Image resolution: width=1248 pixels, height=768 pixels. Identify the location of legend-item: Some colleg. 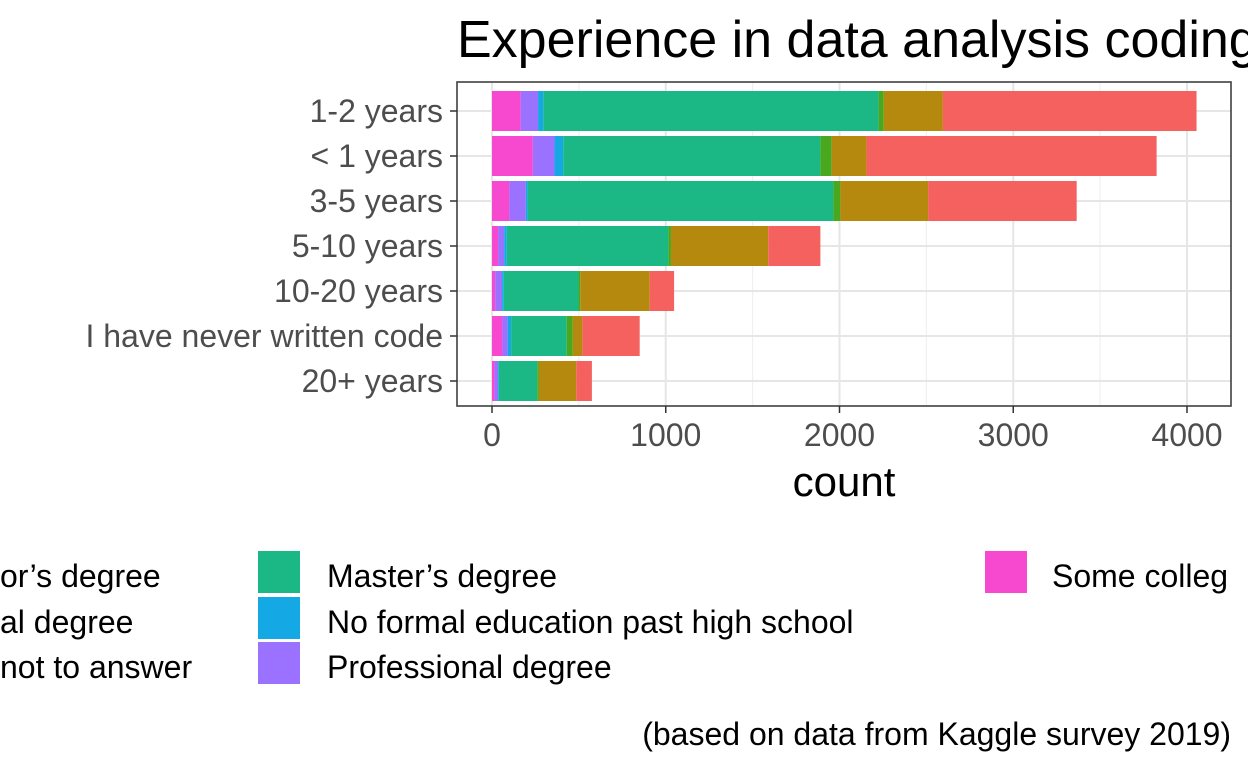
(1106, 572).